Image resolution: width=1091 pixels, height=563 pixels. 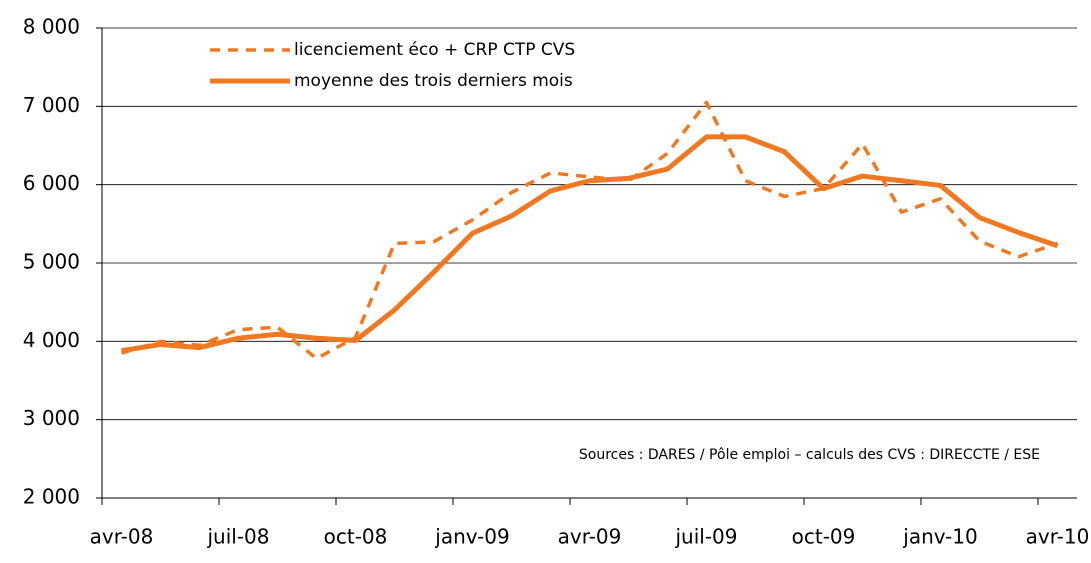 What do you see at coordinates (51, 340) in the screenshot?
I see `y-tick-label: 4 000` at bounding box center [51, 340].